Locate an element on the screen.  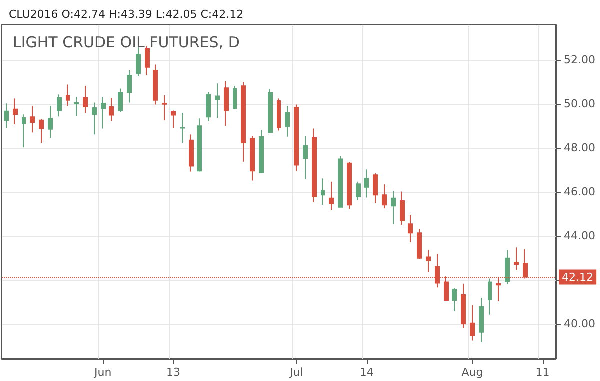
x-tick-label: 13 is located at coordinates (173, 372).